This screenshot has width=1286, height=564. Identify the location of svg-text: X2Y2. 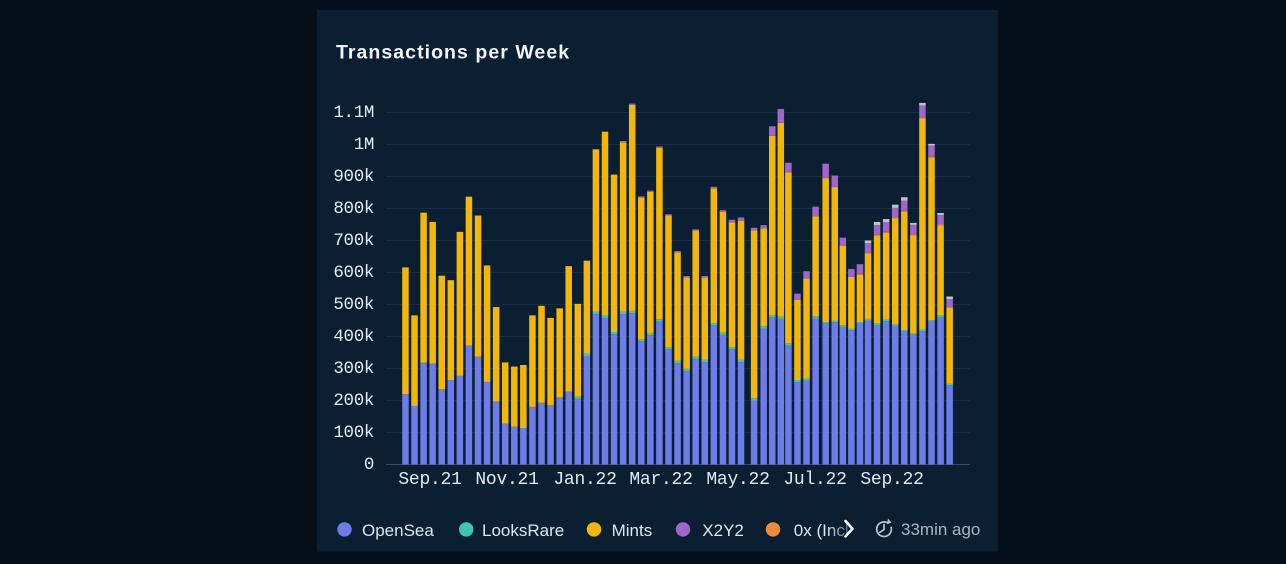
(723, 530).